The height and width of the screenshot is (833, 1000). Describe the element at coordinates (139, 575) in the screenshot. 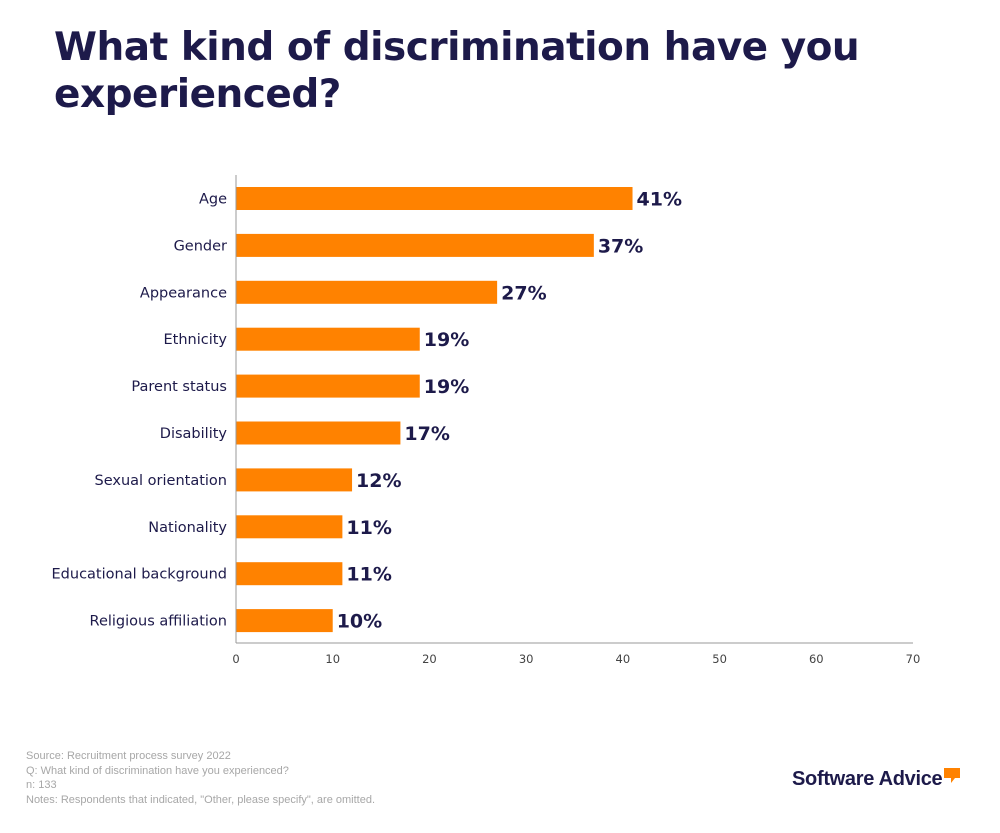

I see `category-label: Educational background` at that location.